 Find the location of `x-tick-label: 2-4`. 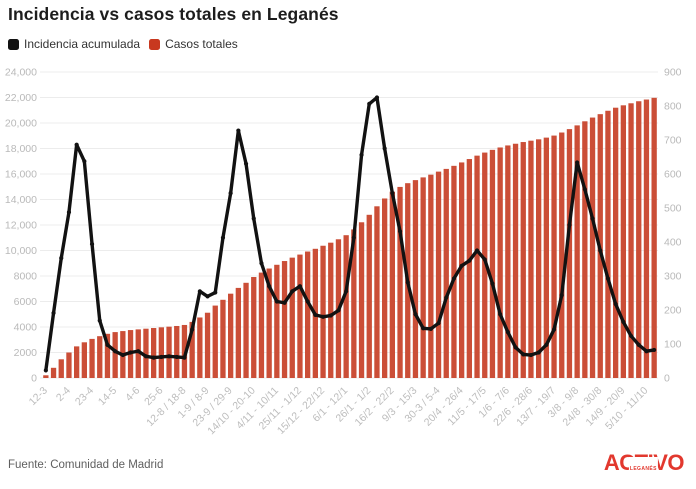

x-tick-label: 2-4 is located at coordinates (63, 394).